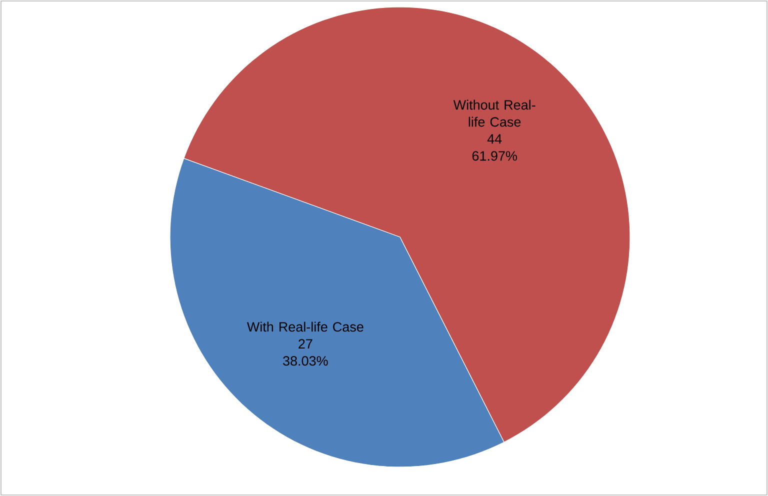  Describe the element at coordinates (305, 327) in the screenshot. I see `slice-label: With Real-life Case` at that location.